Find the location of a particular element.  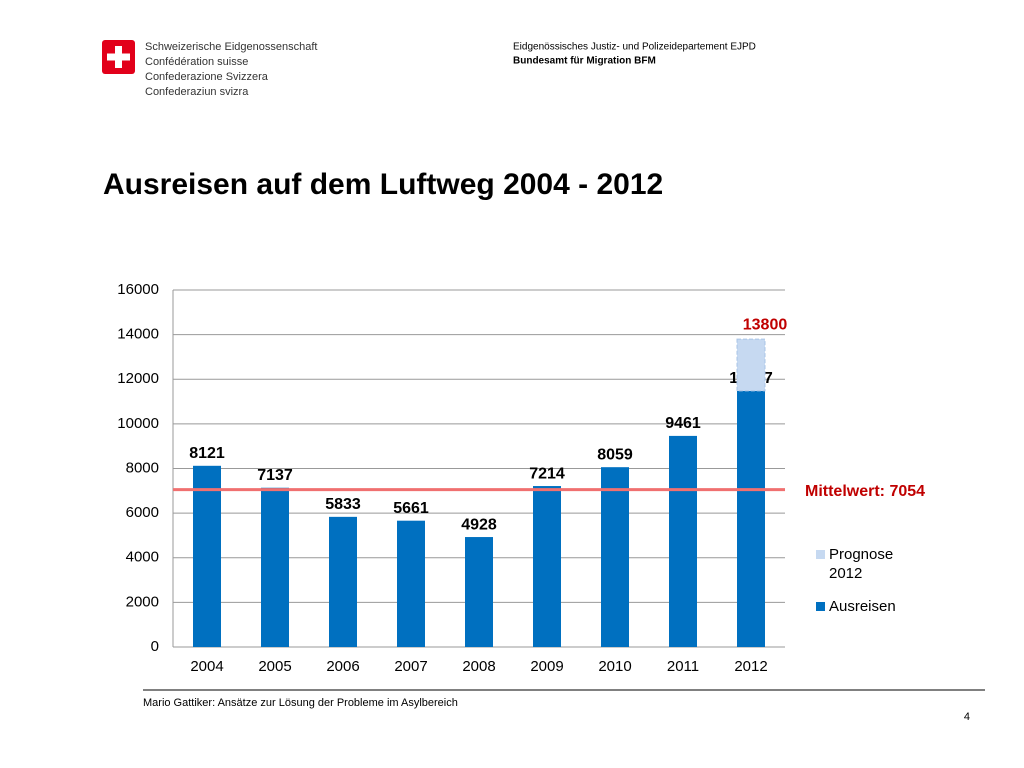

value-label: 5833 is located at coordinates (343, 504).